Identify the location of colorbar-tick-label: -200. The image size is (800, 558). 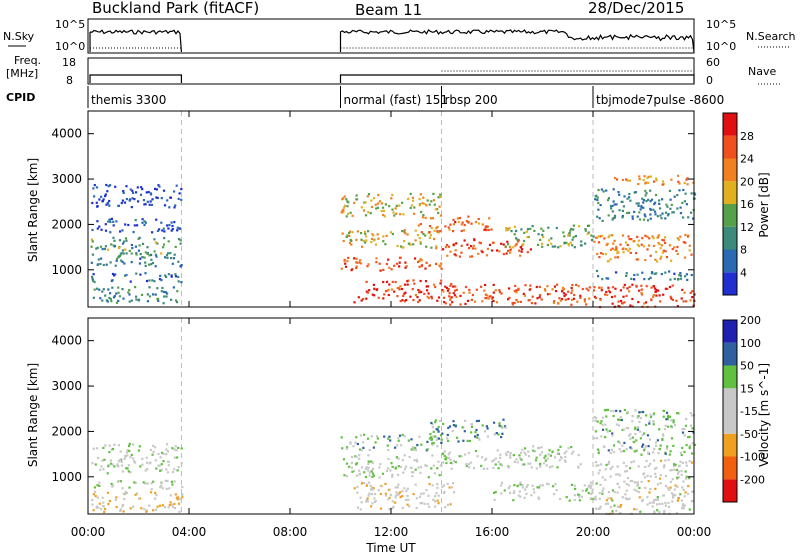
(752, 479).